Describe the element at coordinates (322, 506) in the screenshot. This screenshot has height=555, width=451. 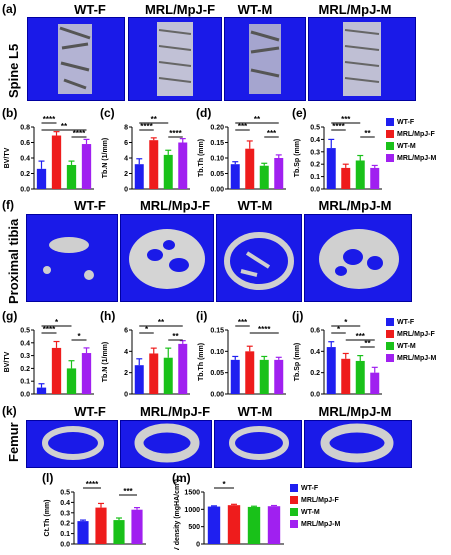
I see `legend-3: WT-F MRL/MpJ-F WT-M MRL/MpJ-M` at that location.